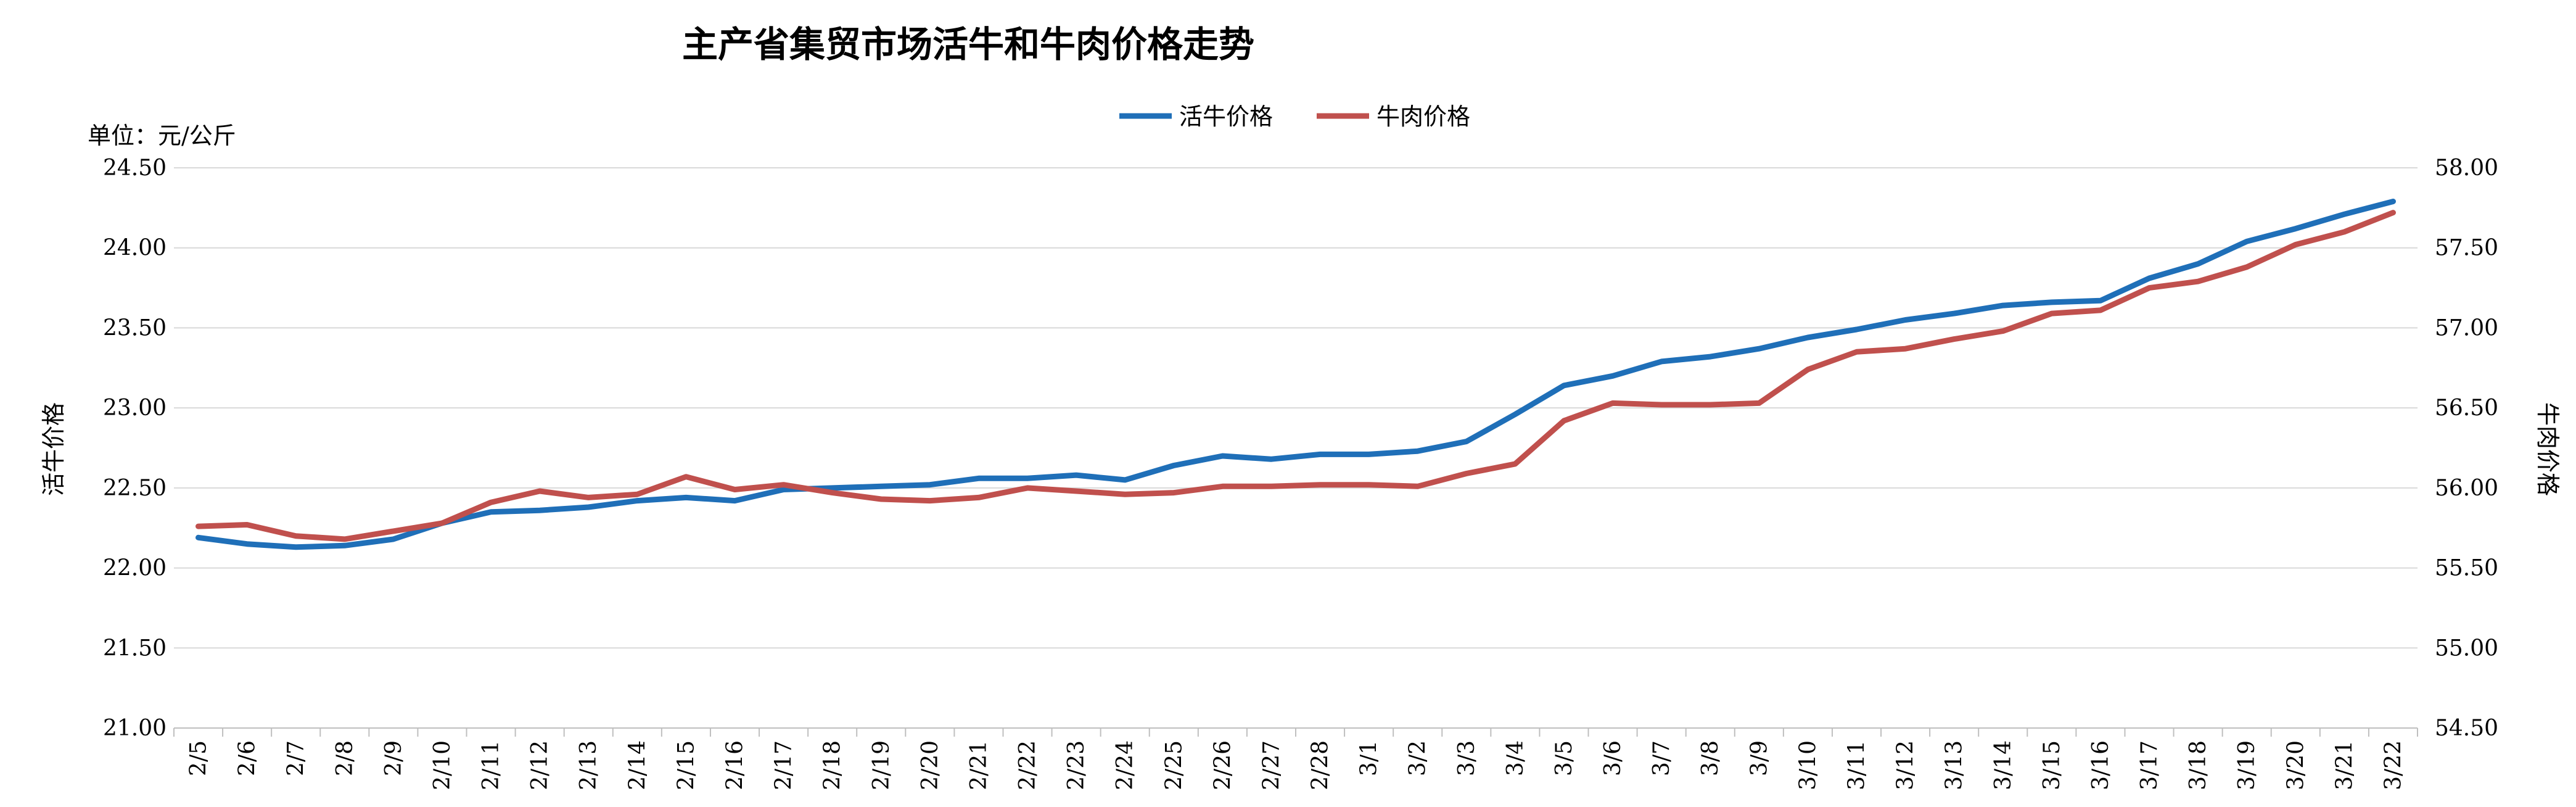  What do you see at coordinates (135, 328) in the screenshot?
I see `y-tick-left-label: 23.50` at bounding box center [135, 328].